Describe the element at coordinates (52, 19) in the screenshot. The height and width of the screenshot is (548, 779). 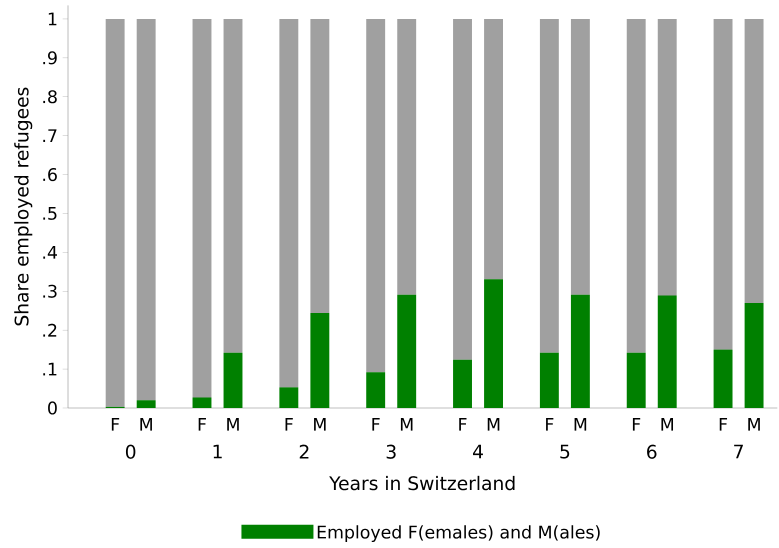
I see `y-tick-label: 1` at that location.